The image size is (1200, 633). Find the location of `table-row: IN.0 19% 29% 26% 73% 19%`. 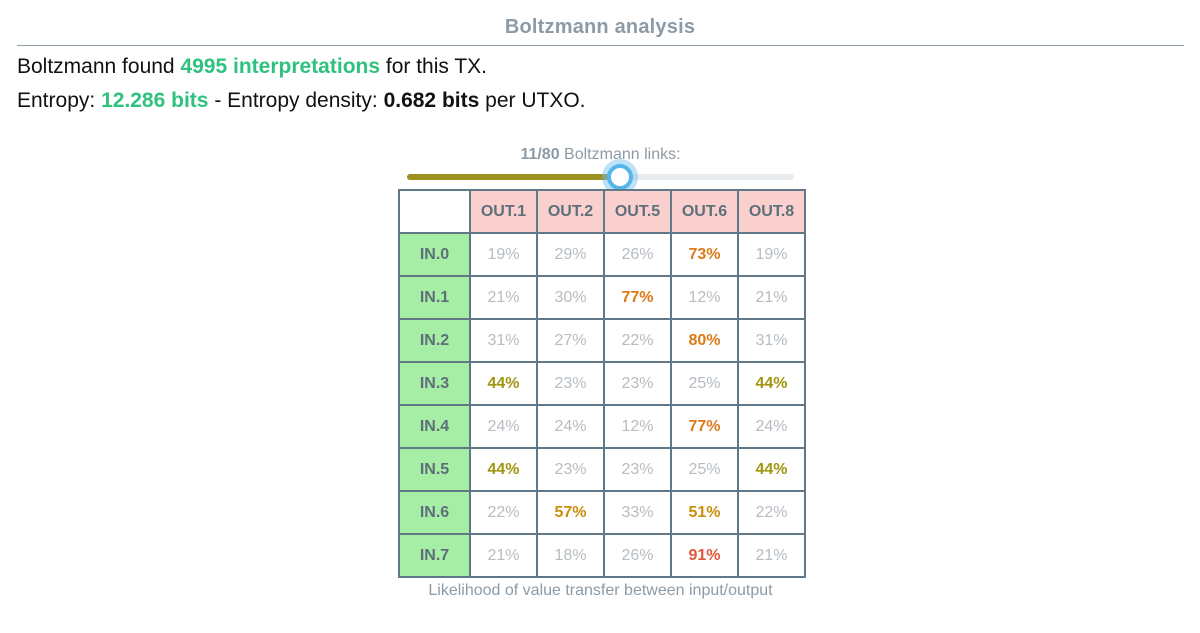

table-row: IN.0 19% 29% 26% 73% 19% is located at coordinates (602, 254).